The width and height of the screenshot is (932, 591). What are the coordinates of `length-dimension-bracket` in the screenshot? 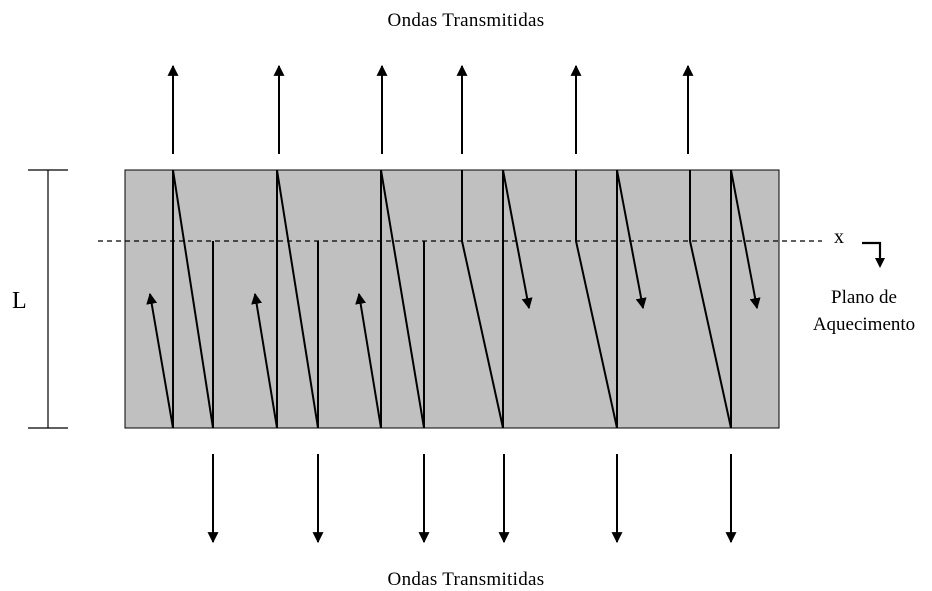 It's located at (48, 299).